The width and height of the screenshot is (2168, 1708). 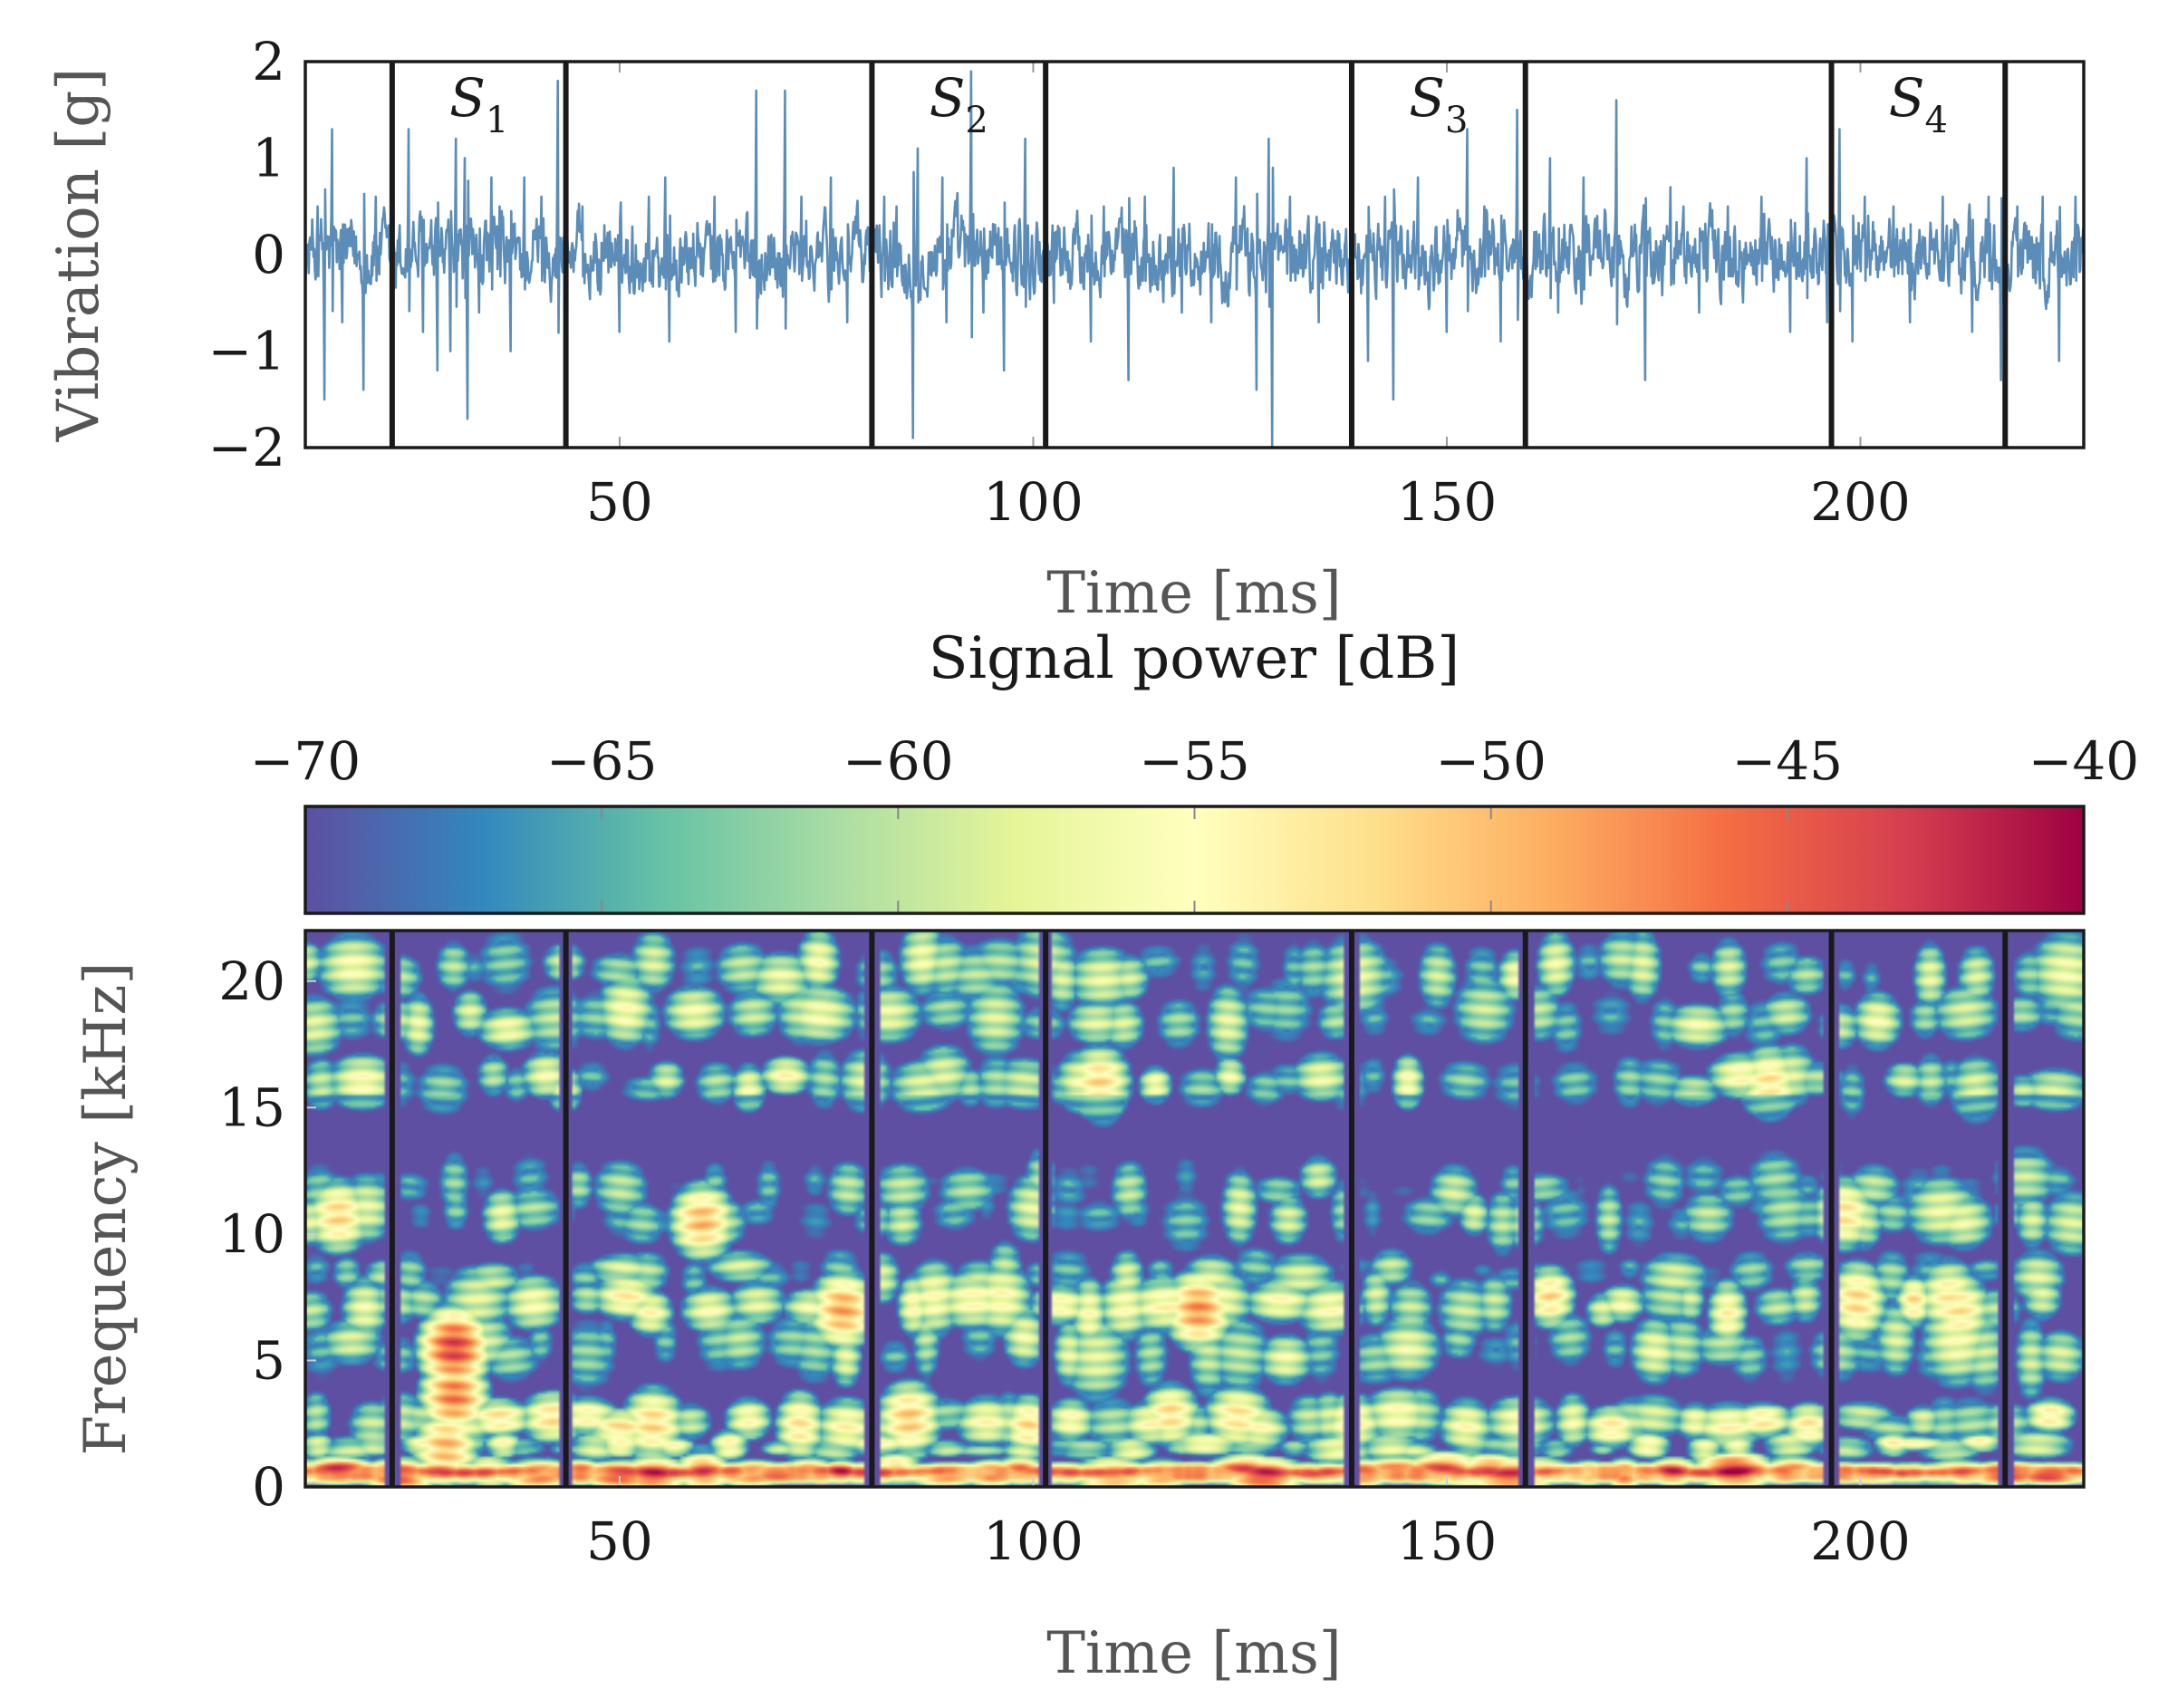 What do you see at coordinates (106, 1209) in the screenshot?
I see `spectrogram-y-axis-label: Frequency [kHz]` at bounding box center [106, 1209].